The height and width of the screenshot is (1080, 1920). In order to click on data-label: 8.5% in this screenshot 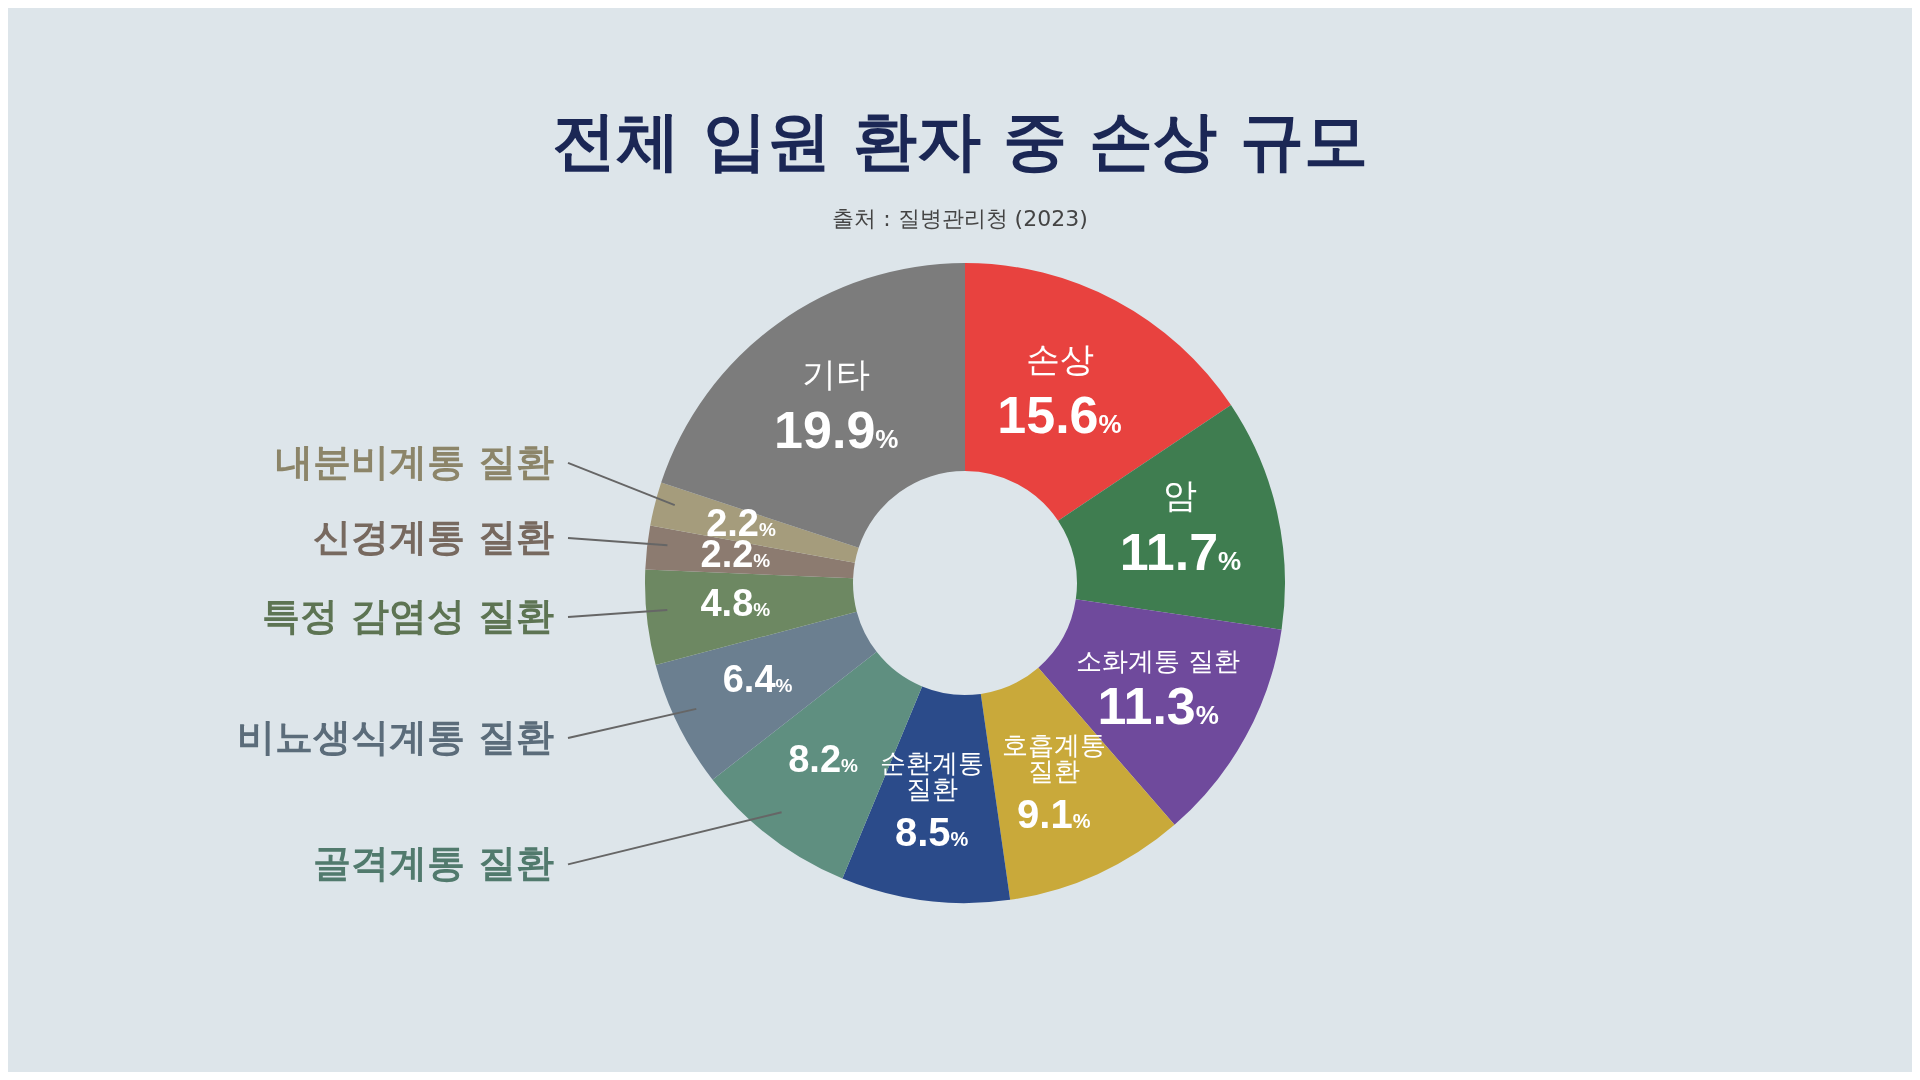, I will do `click(931, 832)`.